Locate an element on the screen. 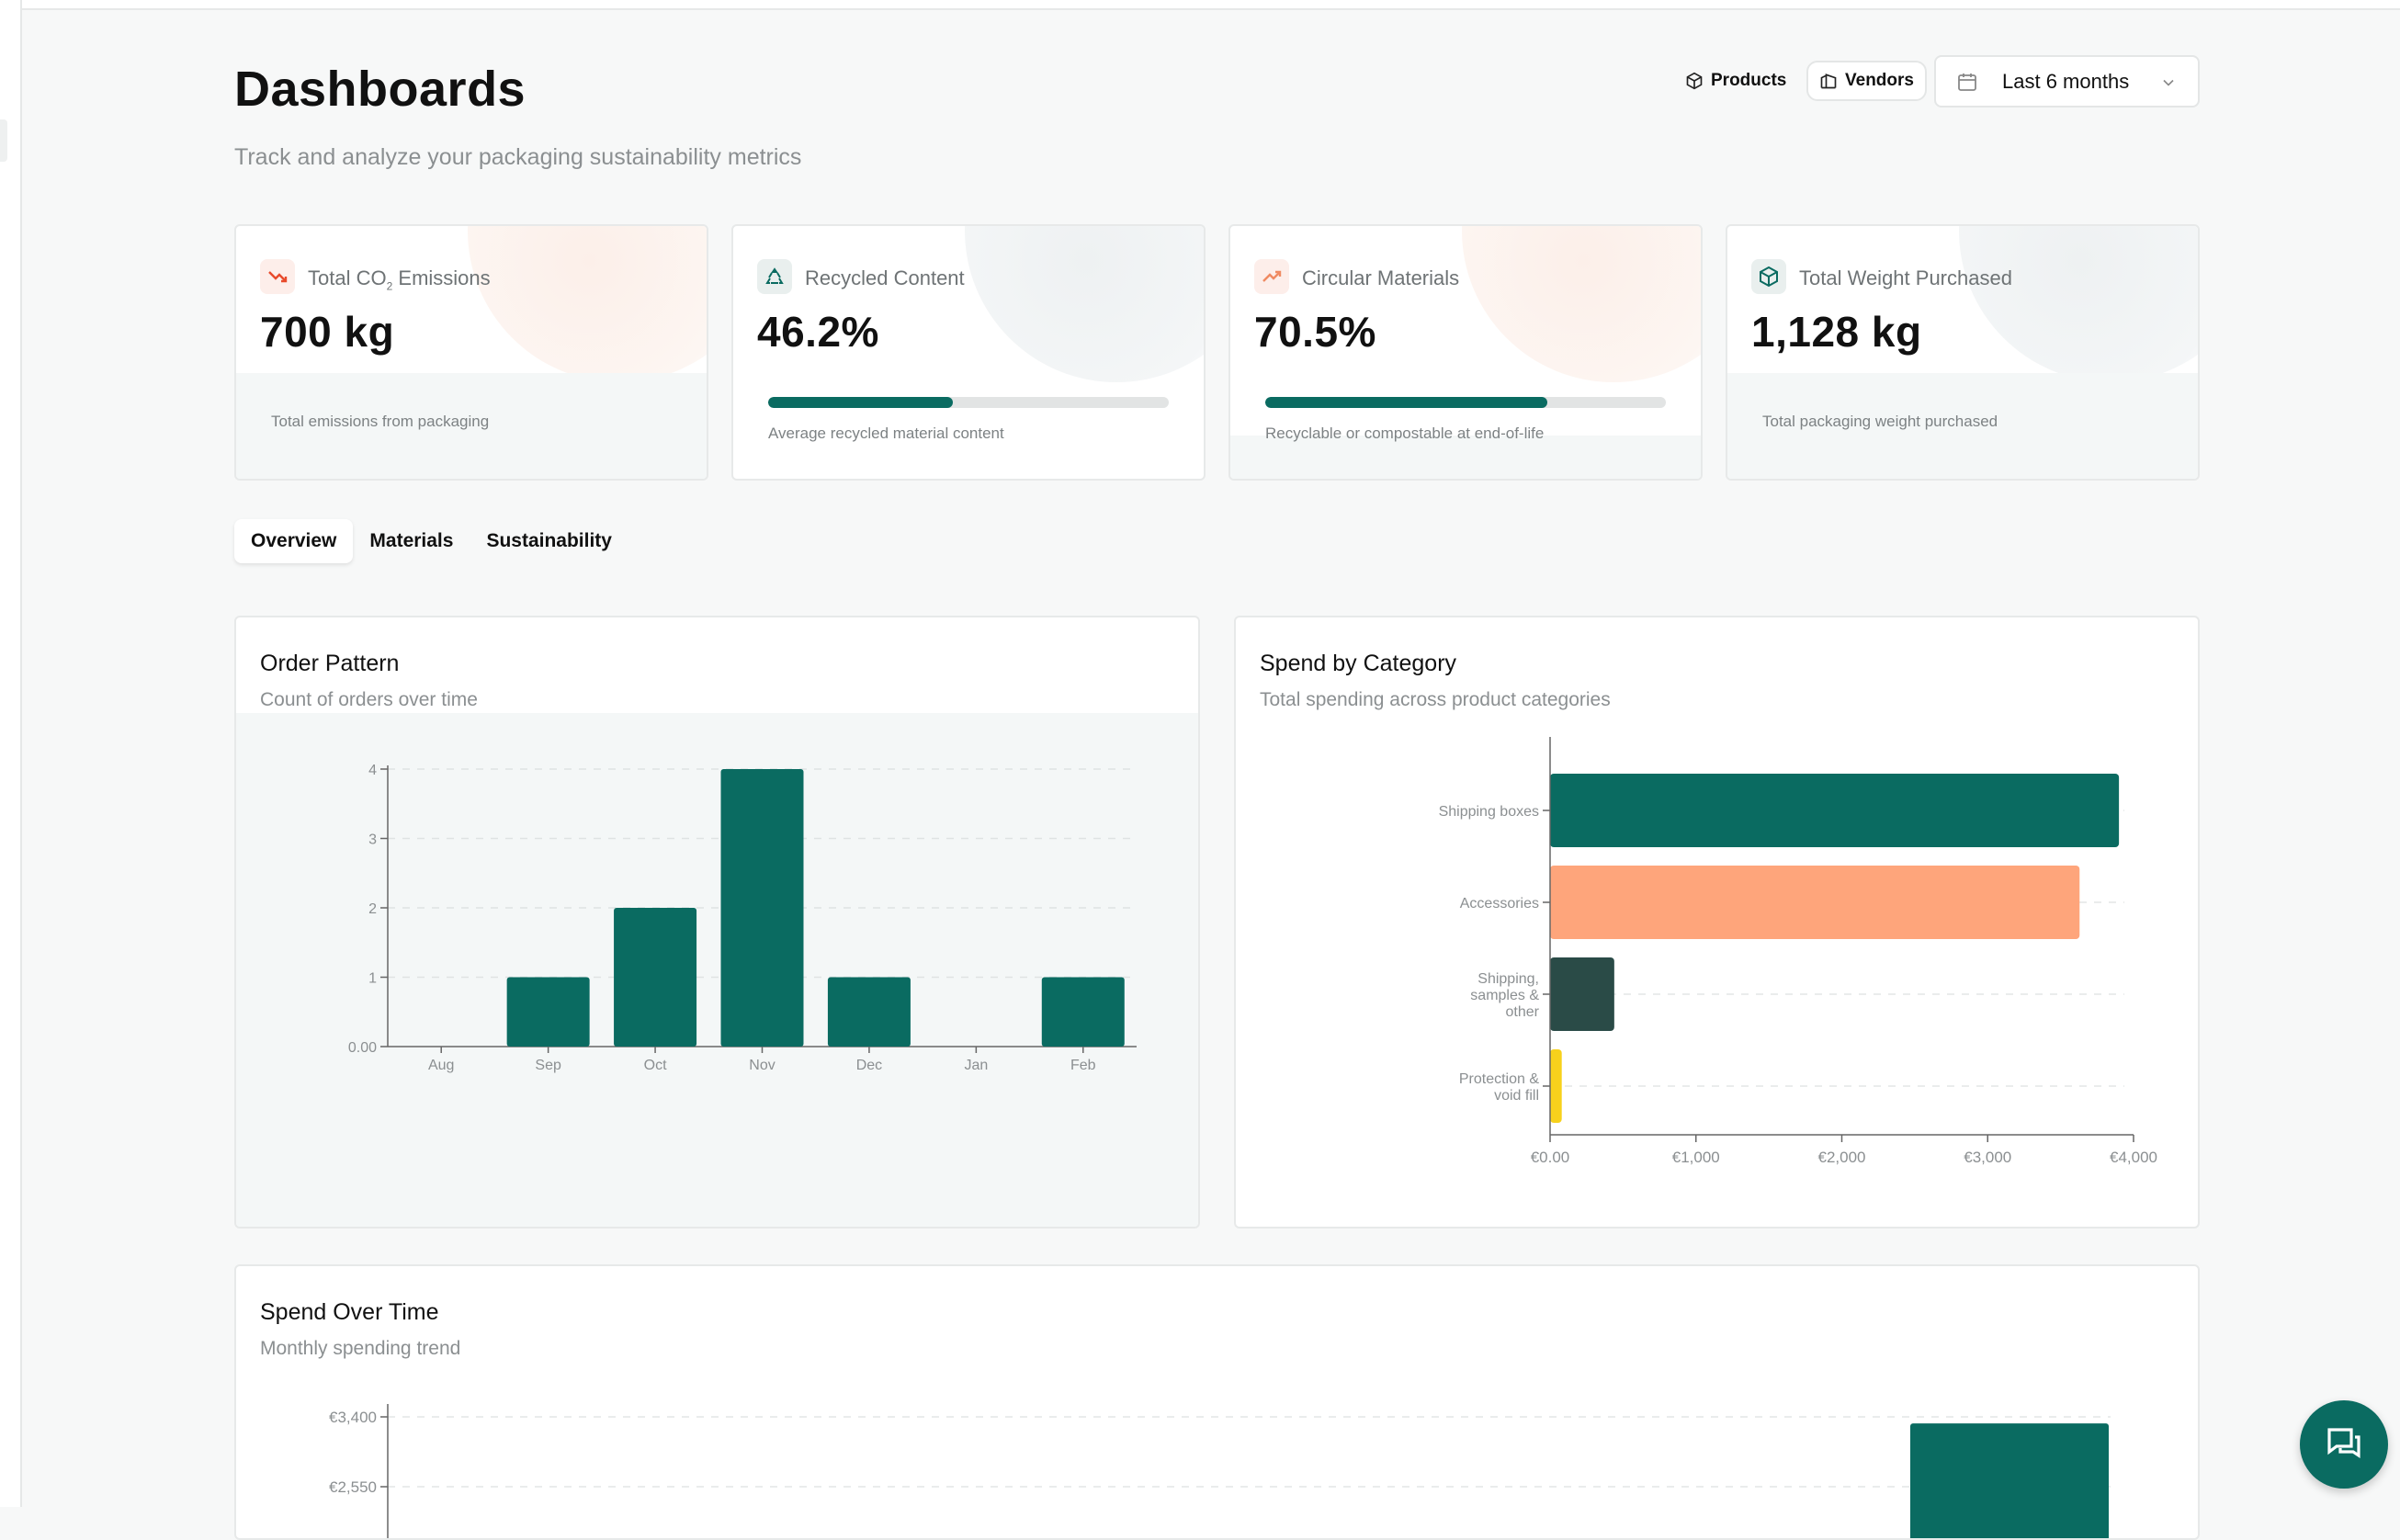 Image resolution: width=2400 pixels, height=1540 pixels. x-tick-label: Nov is located at coordinates (762, 1065).